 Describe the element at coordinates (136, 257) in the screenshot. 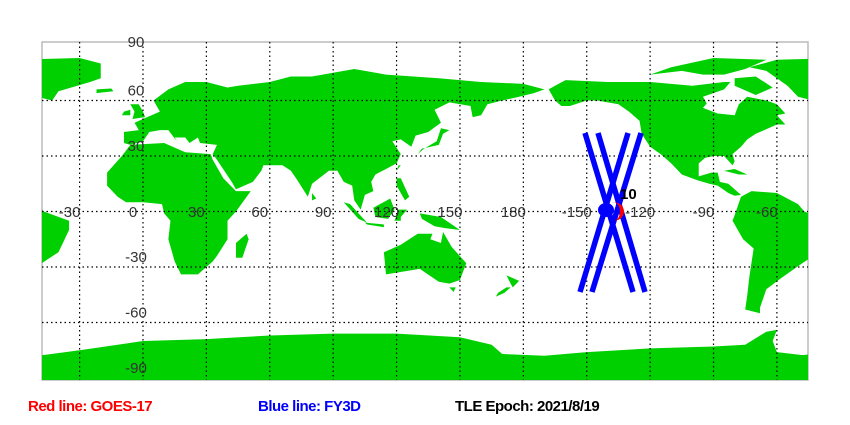

I see `latitude-label: -30` at that location.